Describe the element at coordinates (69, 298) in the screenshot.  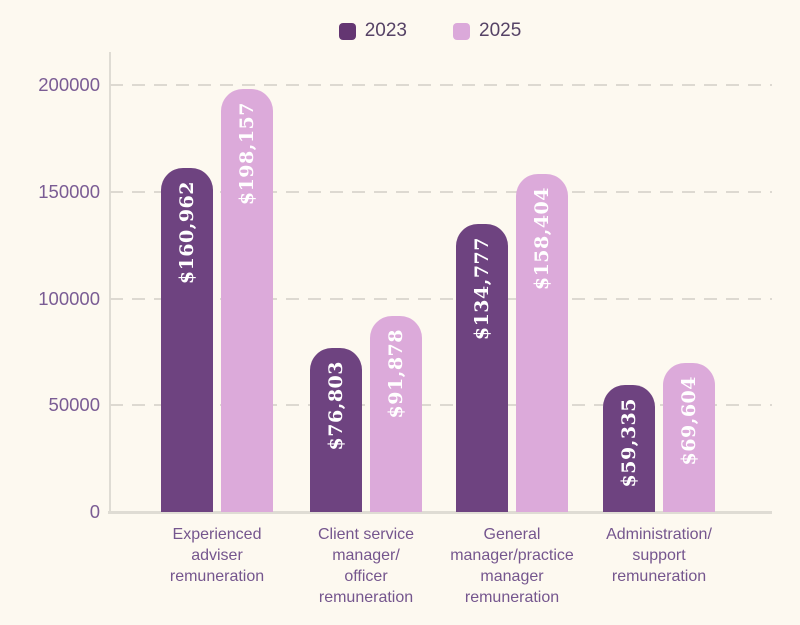
I see `y-tick-label-100000: 100000` at that location.